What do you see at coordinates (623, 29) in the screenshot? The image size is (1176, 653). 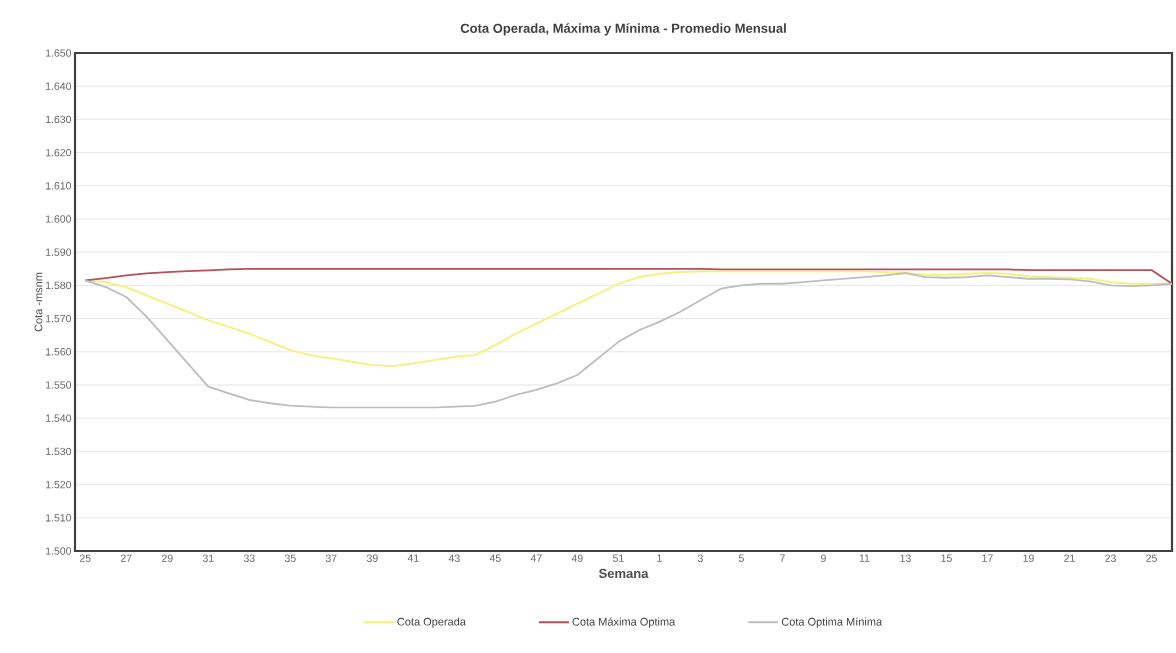 I see `chart-title: Cota Operada, Máxima y Mínima - Promedio Mensual` at bounding box center [623, 29].